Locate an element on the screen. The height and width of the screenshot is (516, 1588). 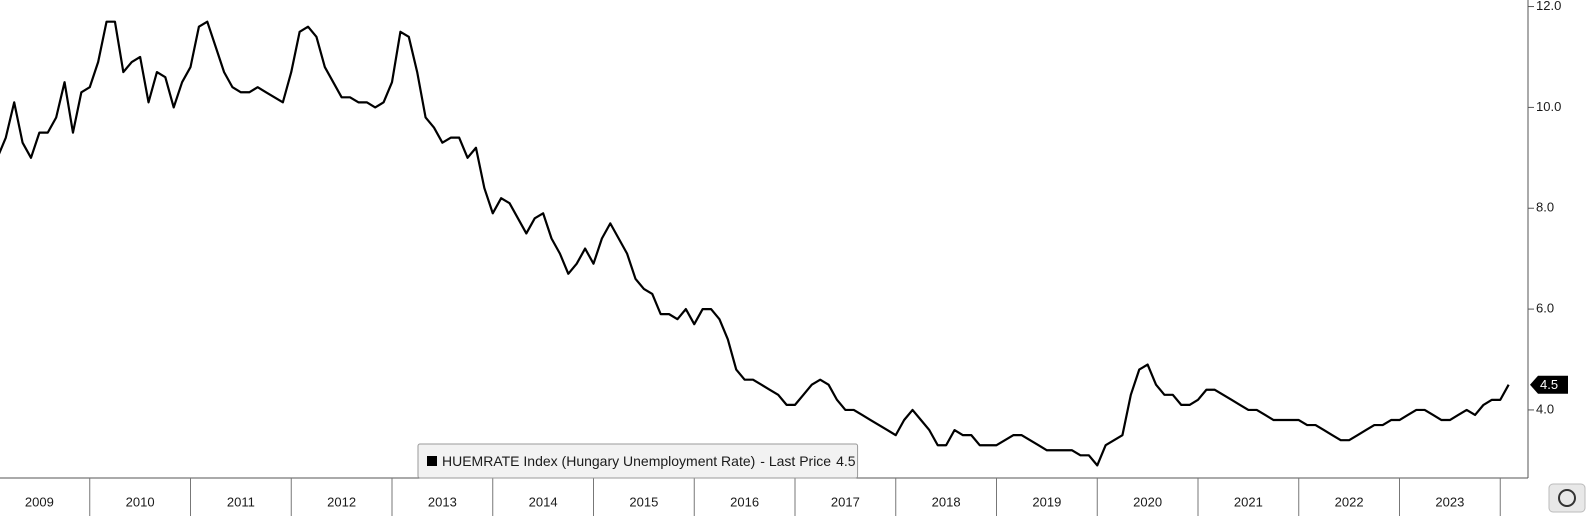
x-tick-label: 2013 is located at coordinates (442, 501).